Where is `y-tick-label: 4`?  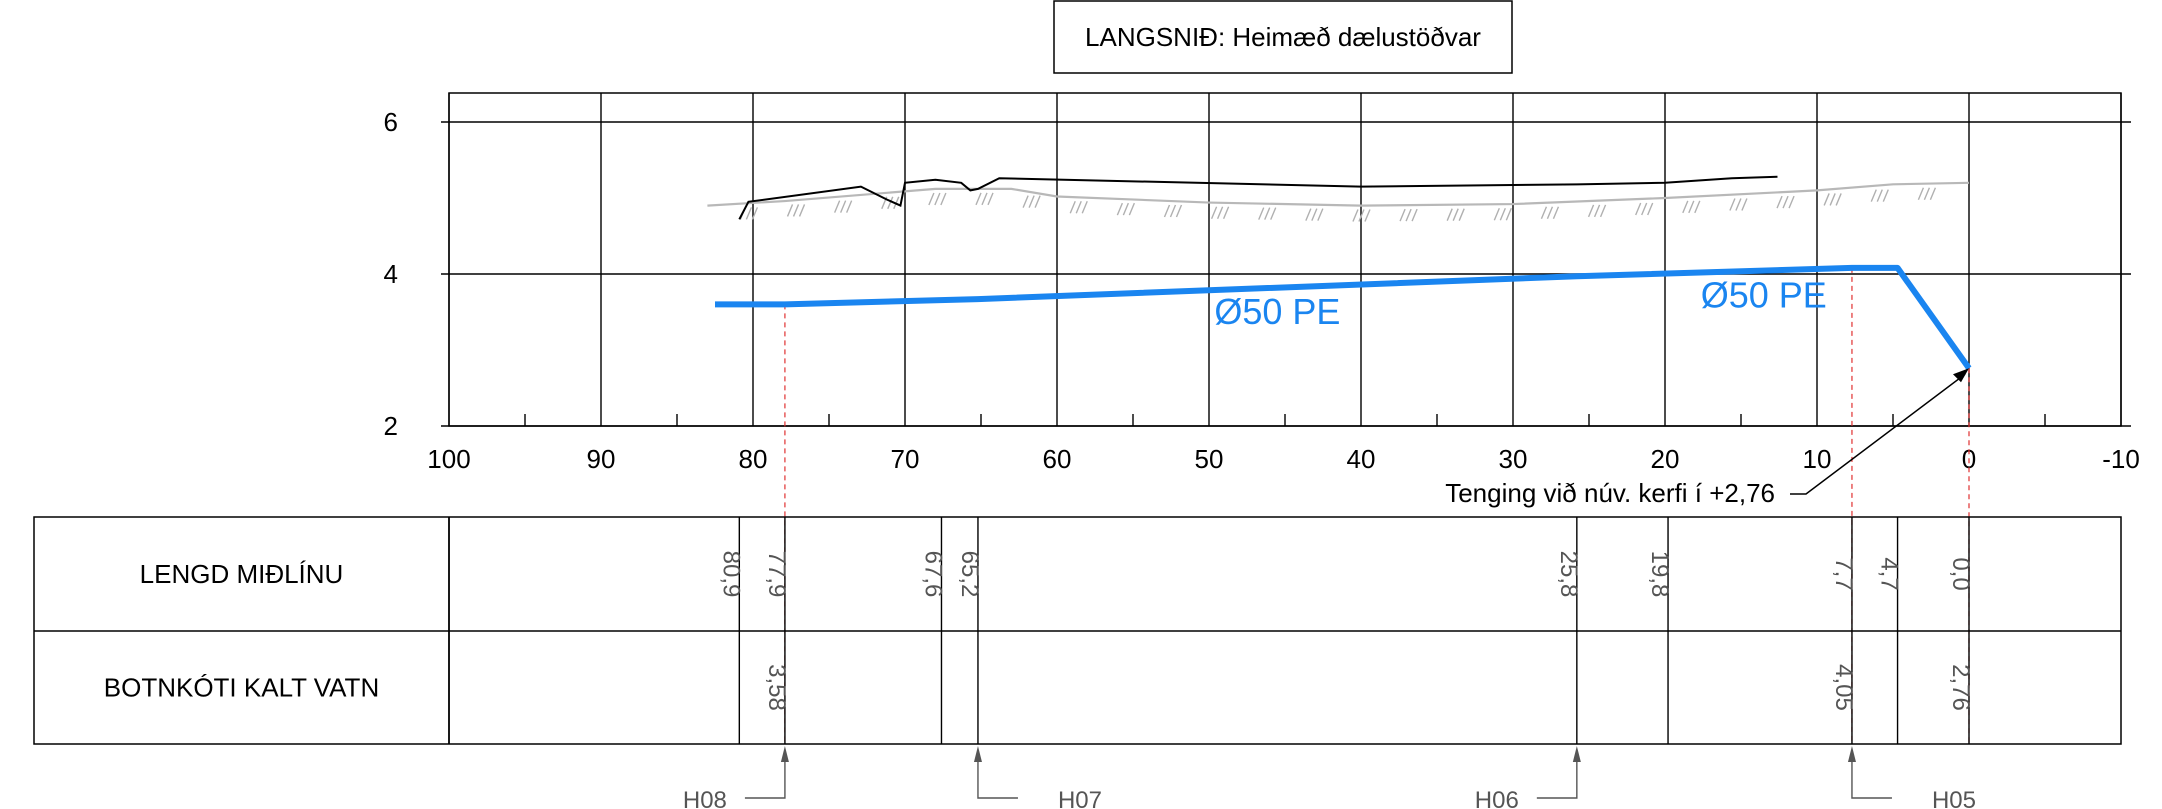 y-tick-label: 4 is located at coordinates (391, 274).